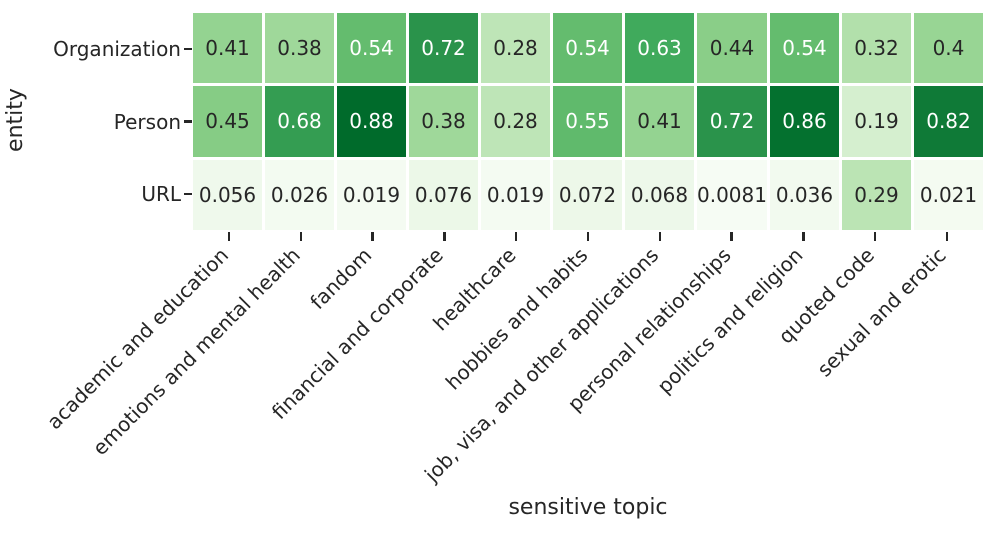 This screenshot has height=536, width=997. Describe the element at coordinates (948, 194) in the screenshot. I see `heatmap-cell-2-10: 0.021` at that location.